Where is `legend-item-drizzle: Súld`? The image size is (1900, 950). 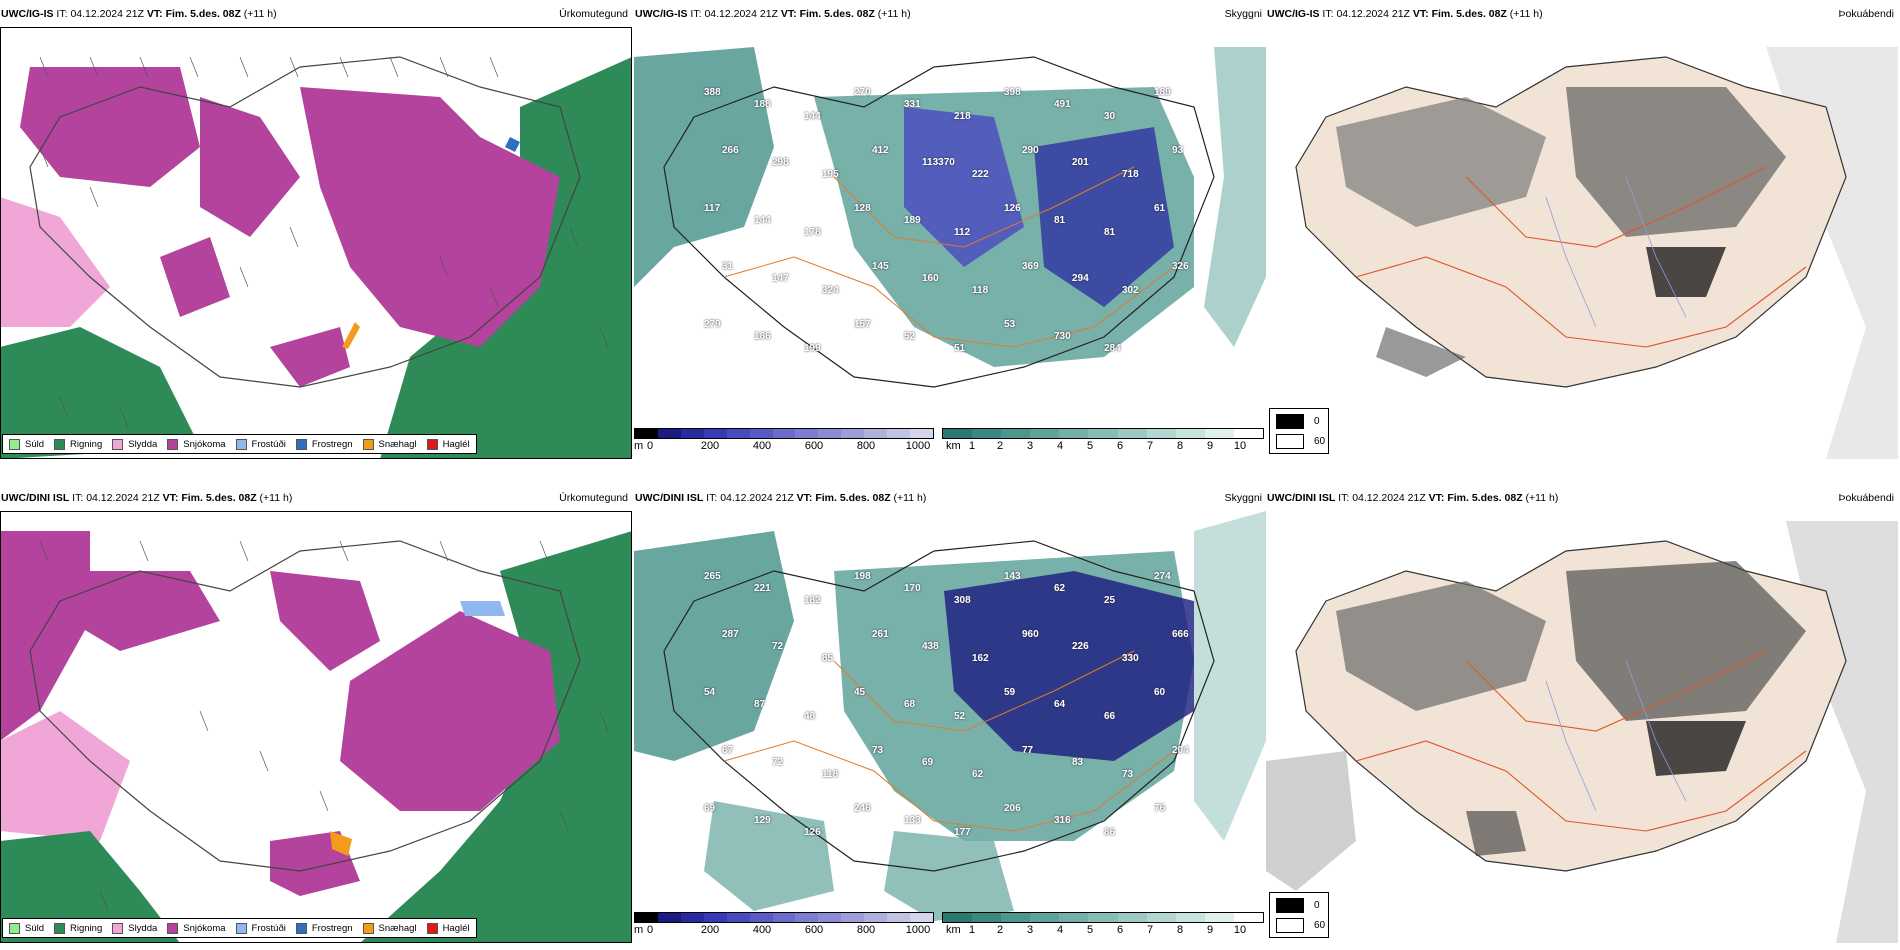 legend-item-drizzle: Súld is located at coordinates (26, 444).